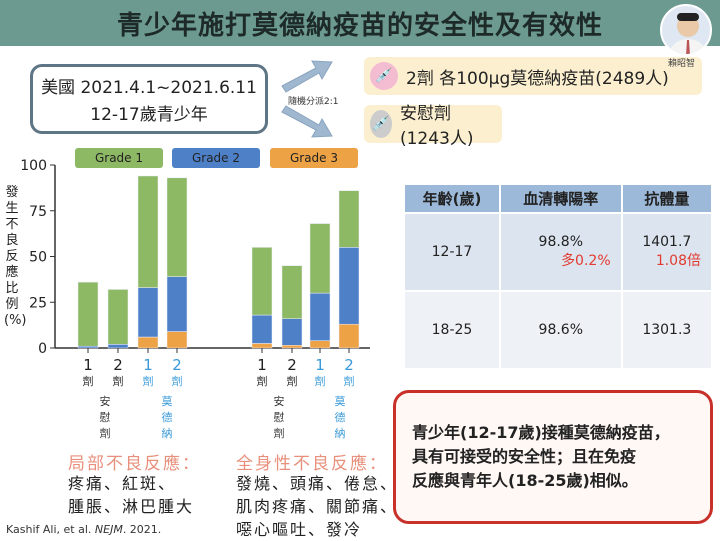  What do you see at coordinates (122, 483) in the screenshot?
I see `local-line-1: 疼痛、紅斑、` at bounding box center [122, 483].